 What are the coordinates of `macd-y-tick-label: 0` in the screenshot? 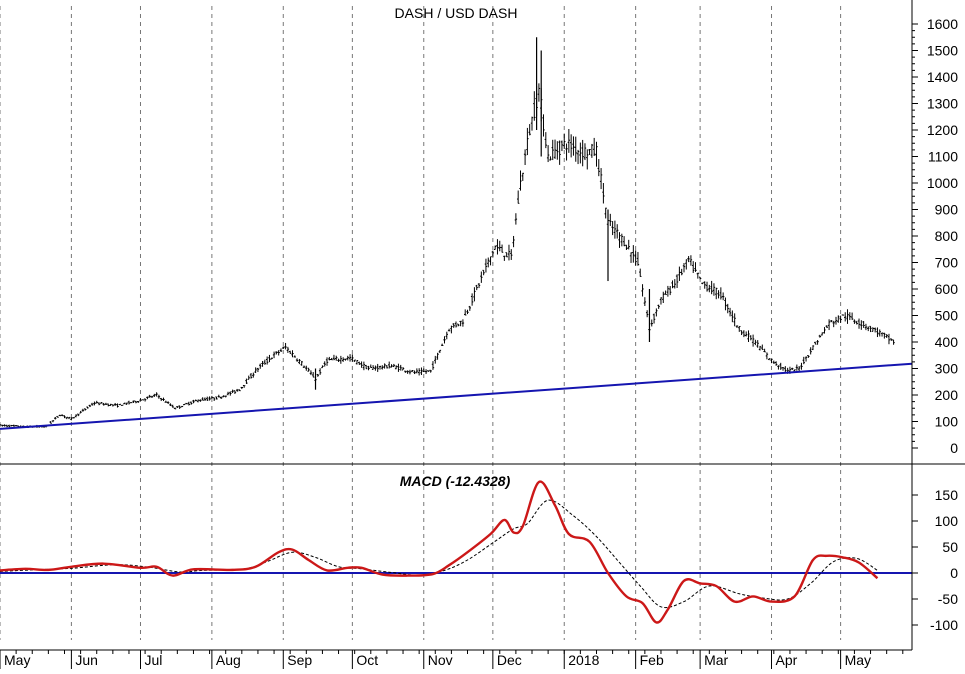 It's located at (954, 573).